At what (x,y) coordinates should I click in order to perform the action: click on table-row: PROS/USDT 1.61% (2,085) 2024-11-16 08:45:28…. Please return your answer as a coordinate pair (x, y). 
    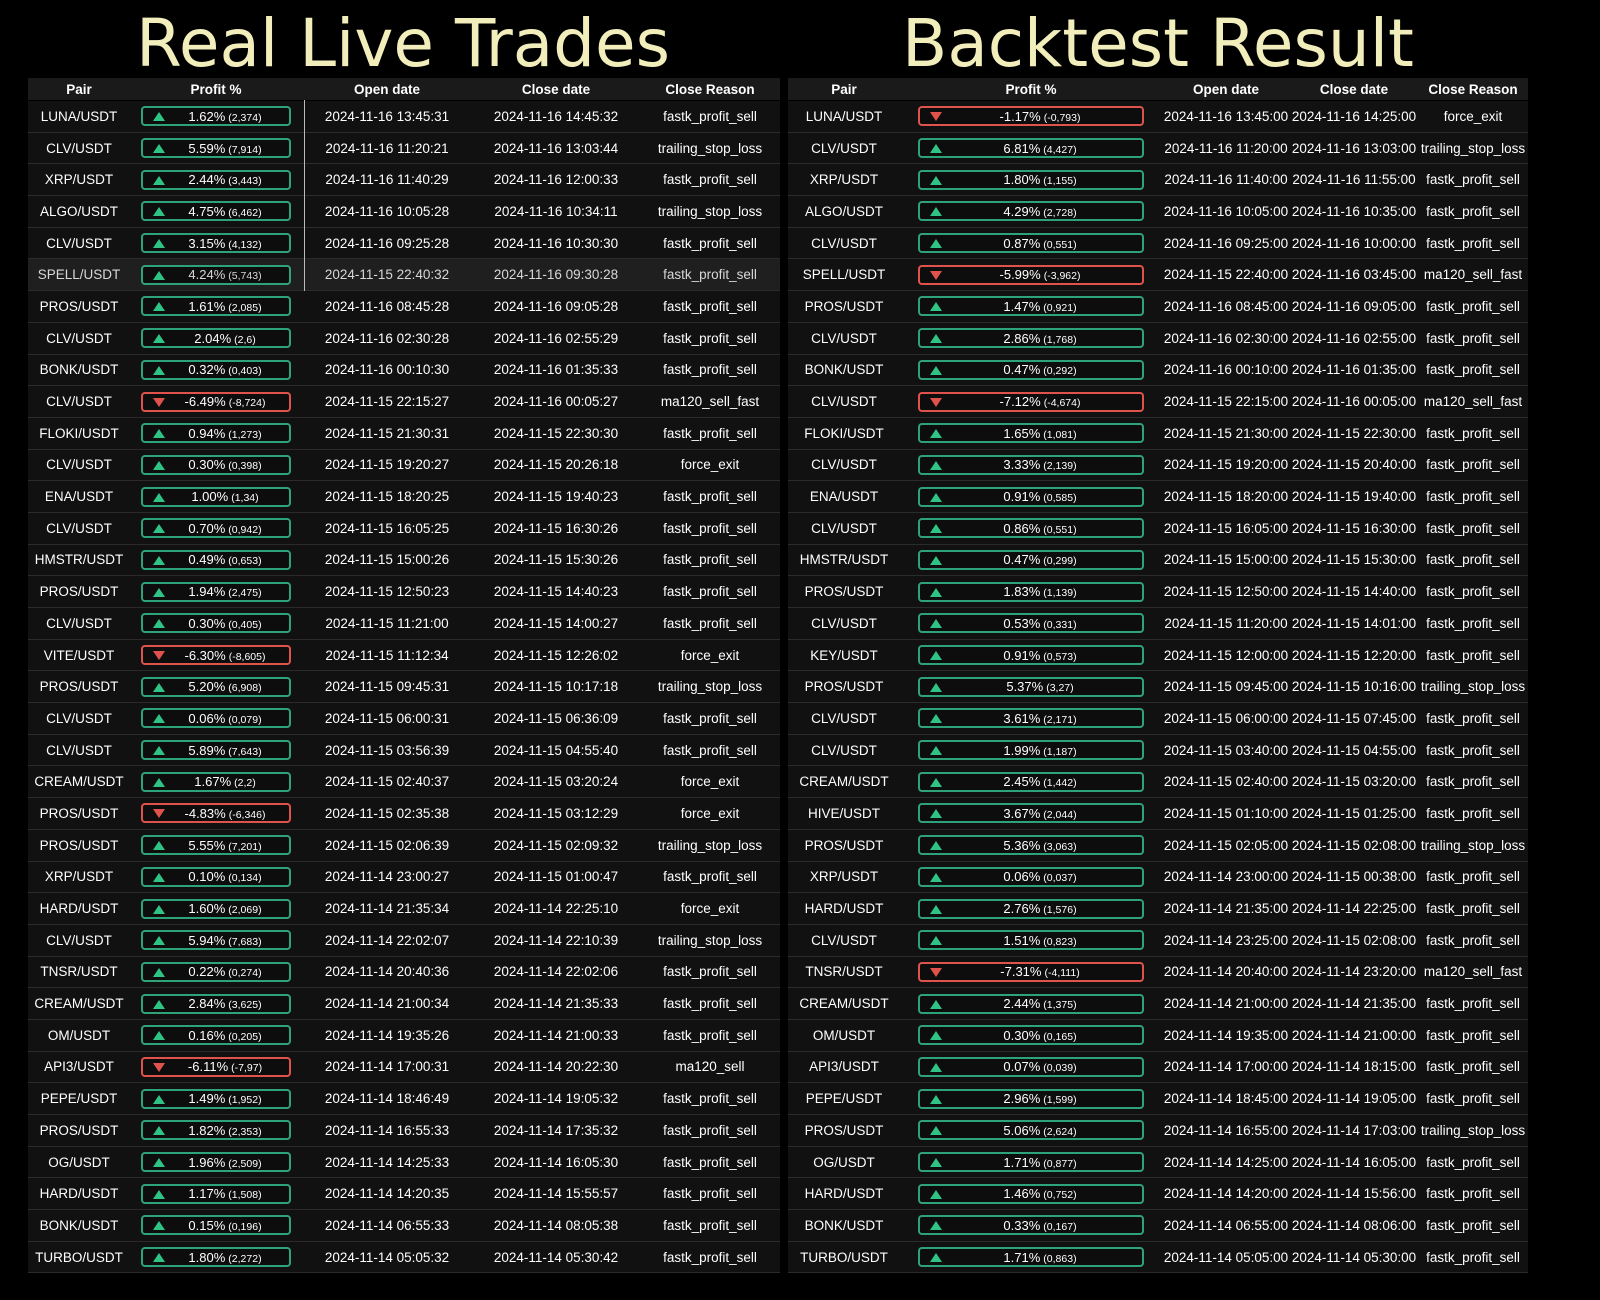
    Looking at the image, I should click on (404, 307).